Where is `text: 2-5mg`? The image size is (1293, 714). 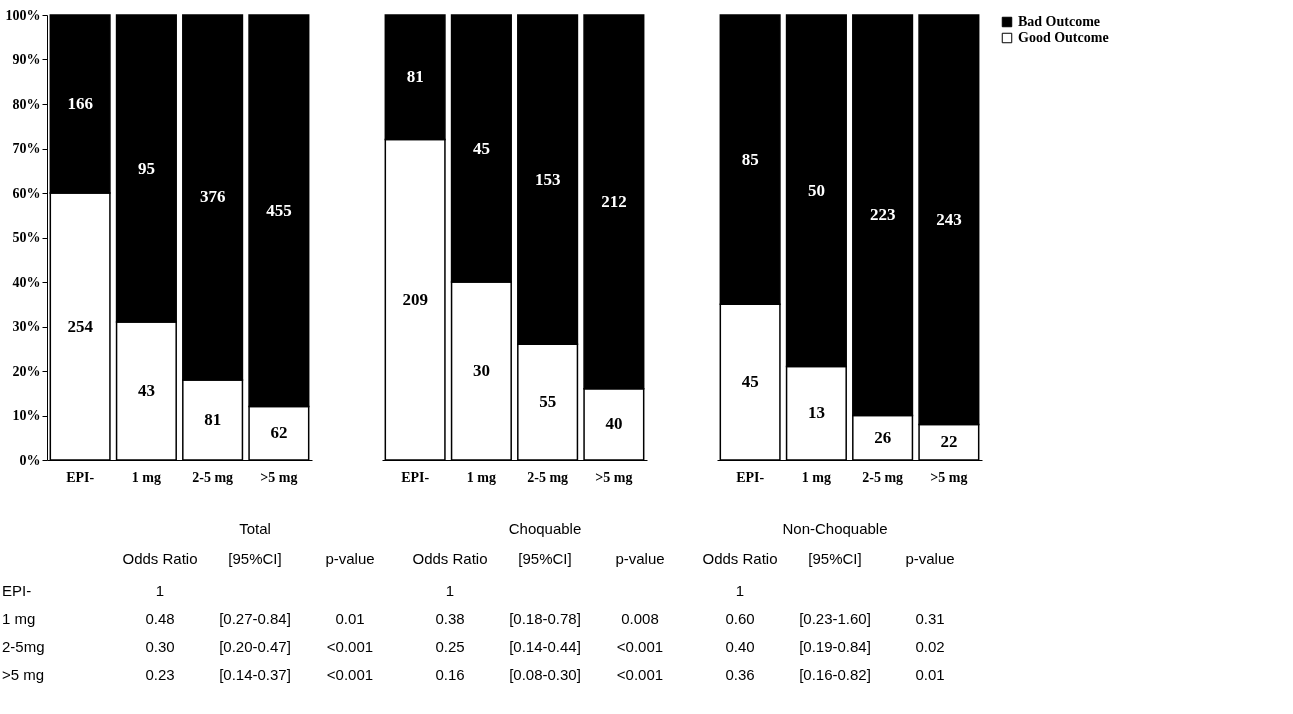
text: 2-5mg is located at coordinates (23, 646).